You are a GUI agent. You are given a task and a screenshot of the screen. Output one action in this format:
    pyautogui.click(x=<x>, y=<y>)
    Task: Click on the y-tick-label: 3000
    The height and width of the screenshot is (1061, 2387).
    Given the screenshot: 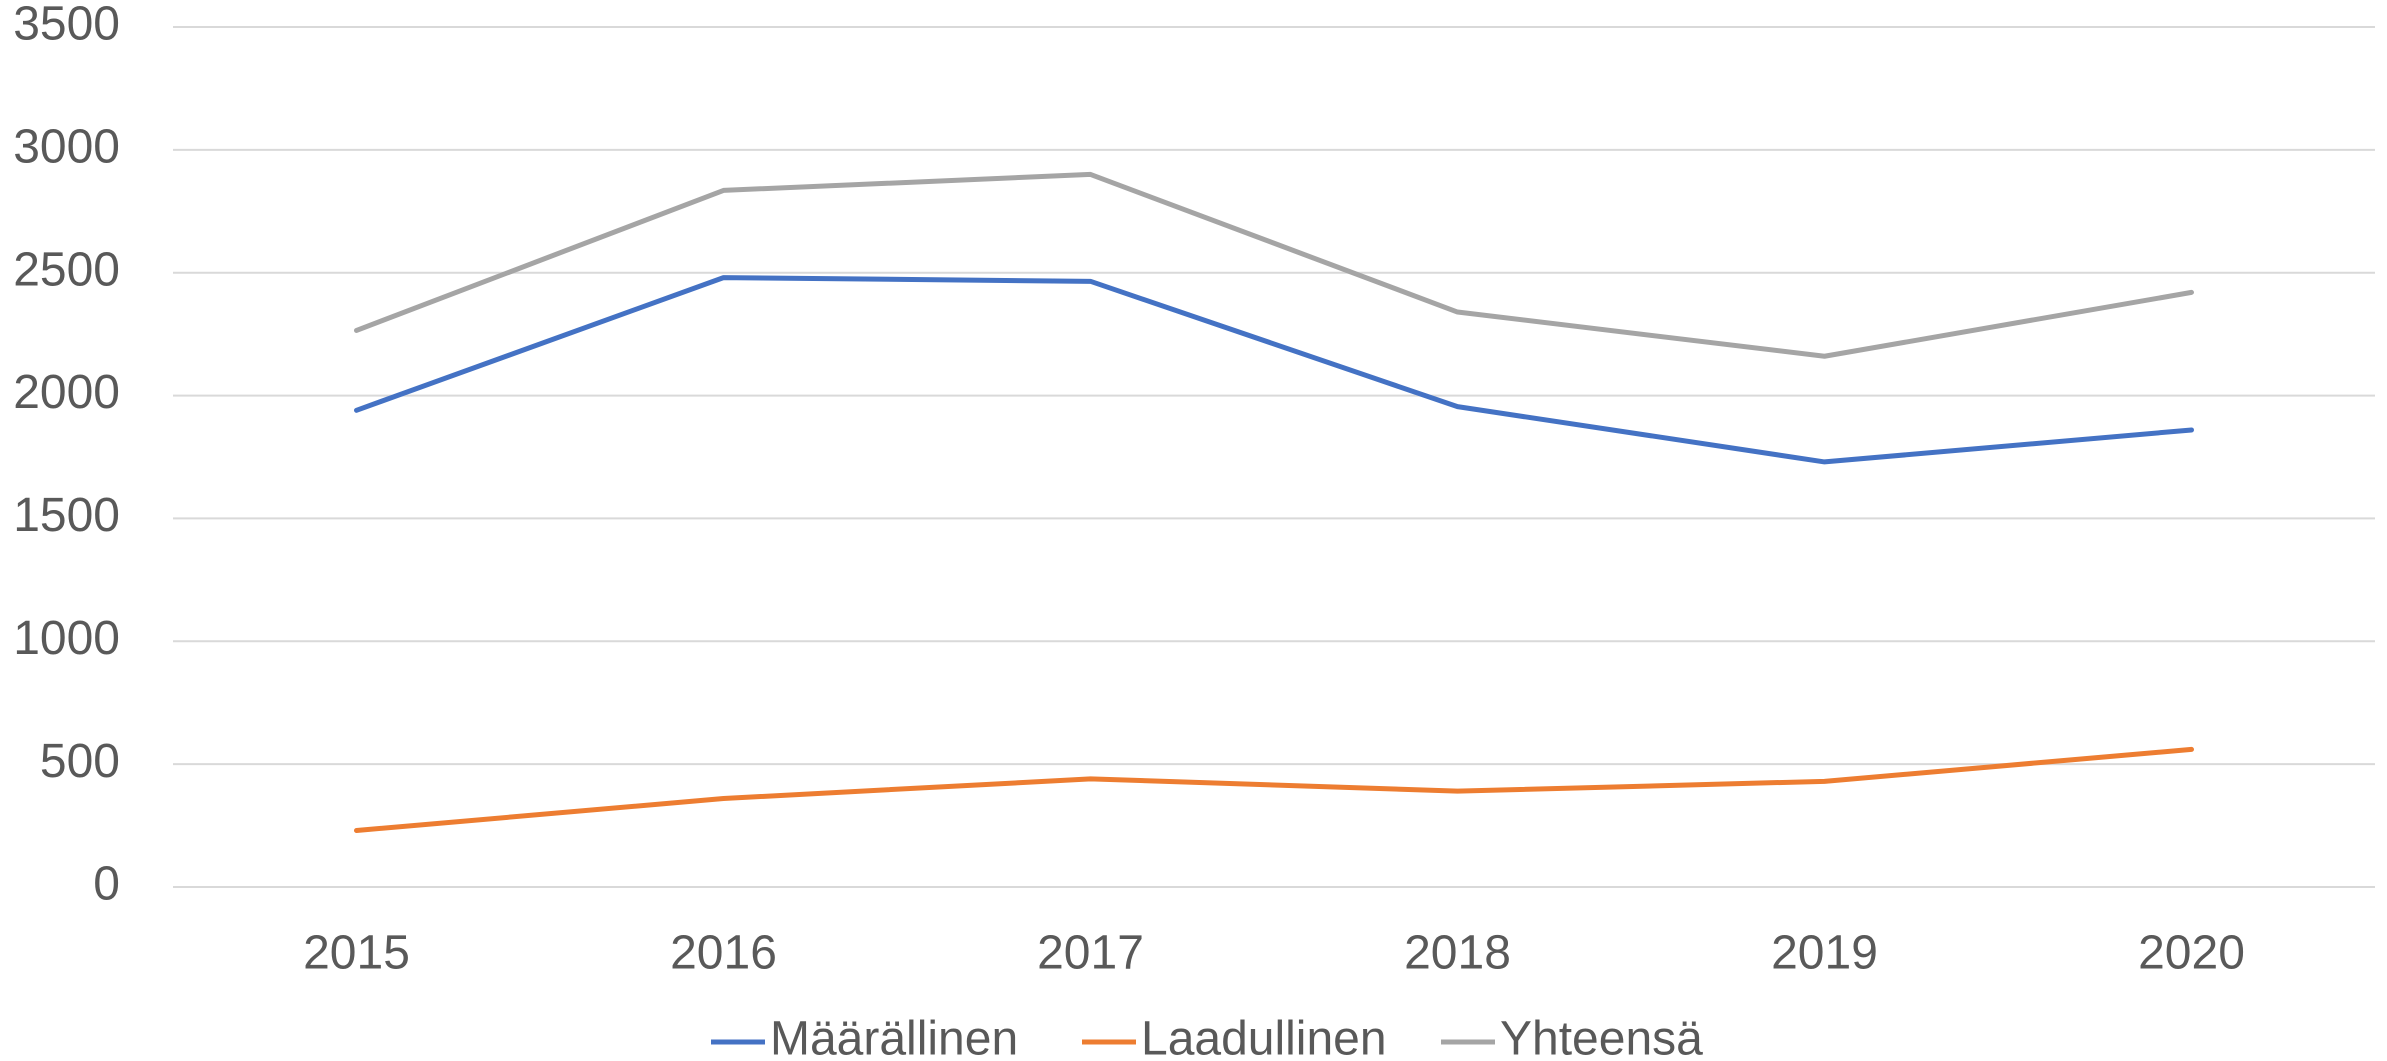 What is the action you would take?
    pyautogui.click(x=66, y=147)
    